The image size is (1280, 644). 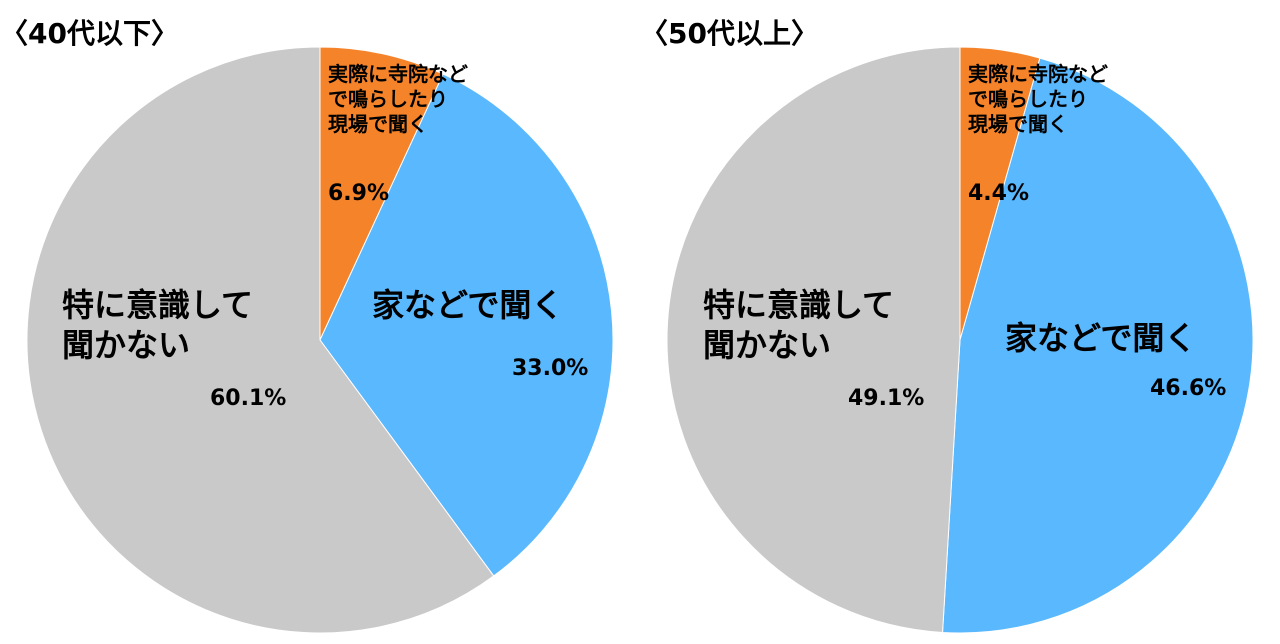 What do you see at coordinates (359, 193) in the screenshot?
I see `value-label: 6.9%` at bounding box center [359, 193].